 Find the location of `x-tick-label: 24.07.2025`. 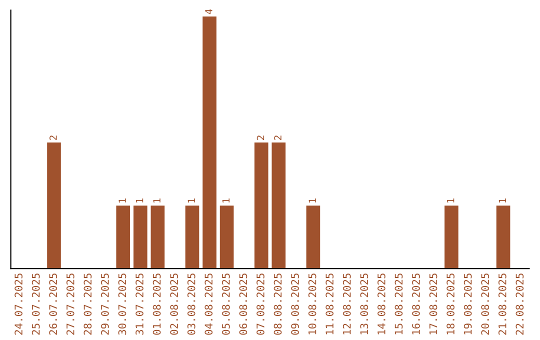

x-tick-label: 24.07.2025 is located at coordinates (18, 304).